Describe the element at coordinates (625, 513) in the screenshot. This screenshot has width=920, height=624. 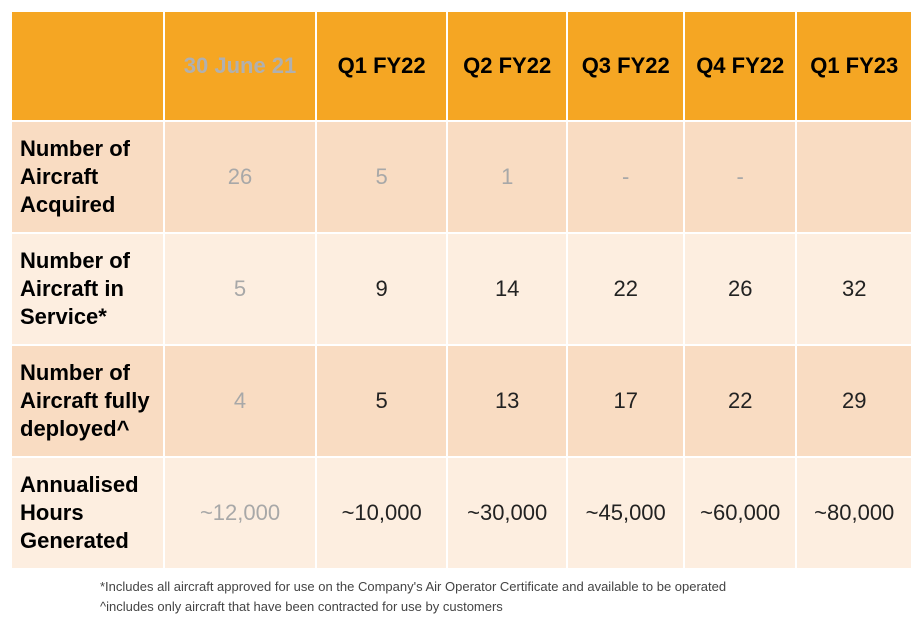
I see `table-cell: ~45,000` at that location.